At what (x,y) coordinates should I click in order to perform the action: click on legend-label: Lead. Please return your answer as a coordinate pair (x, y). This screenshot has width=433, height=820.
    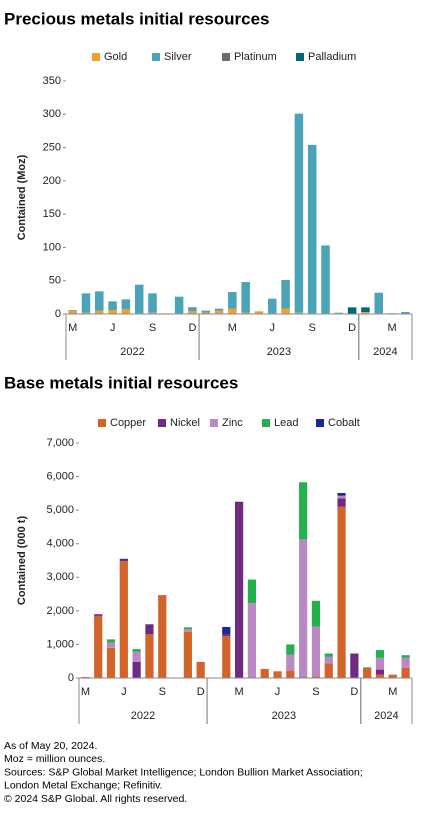
    Looking at the image, I should click on (286, 423).